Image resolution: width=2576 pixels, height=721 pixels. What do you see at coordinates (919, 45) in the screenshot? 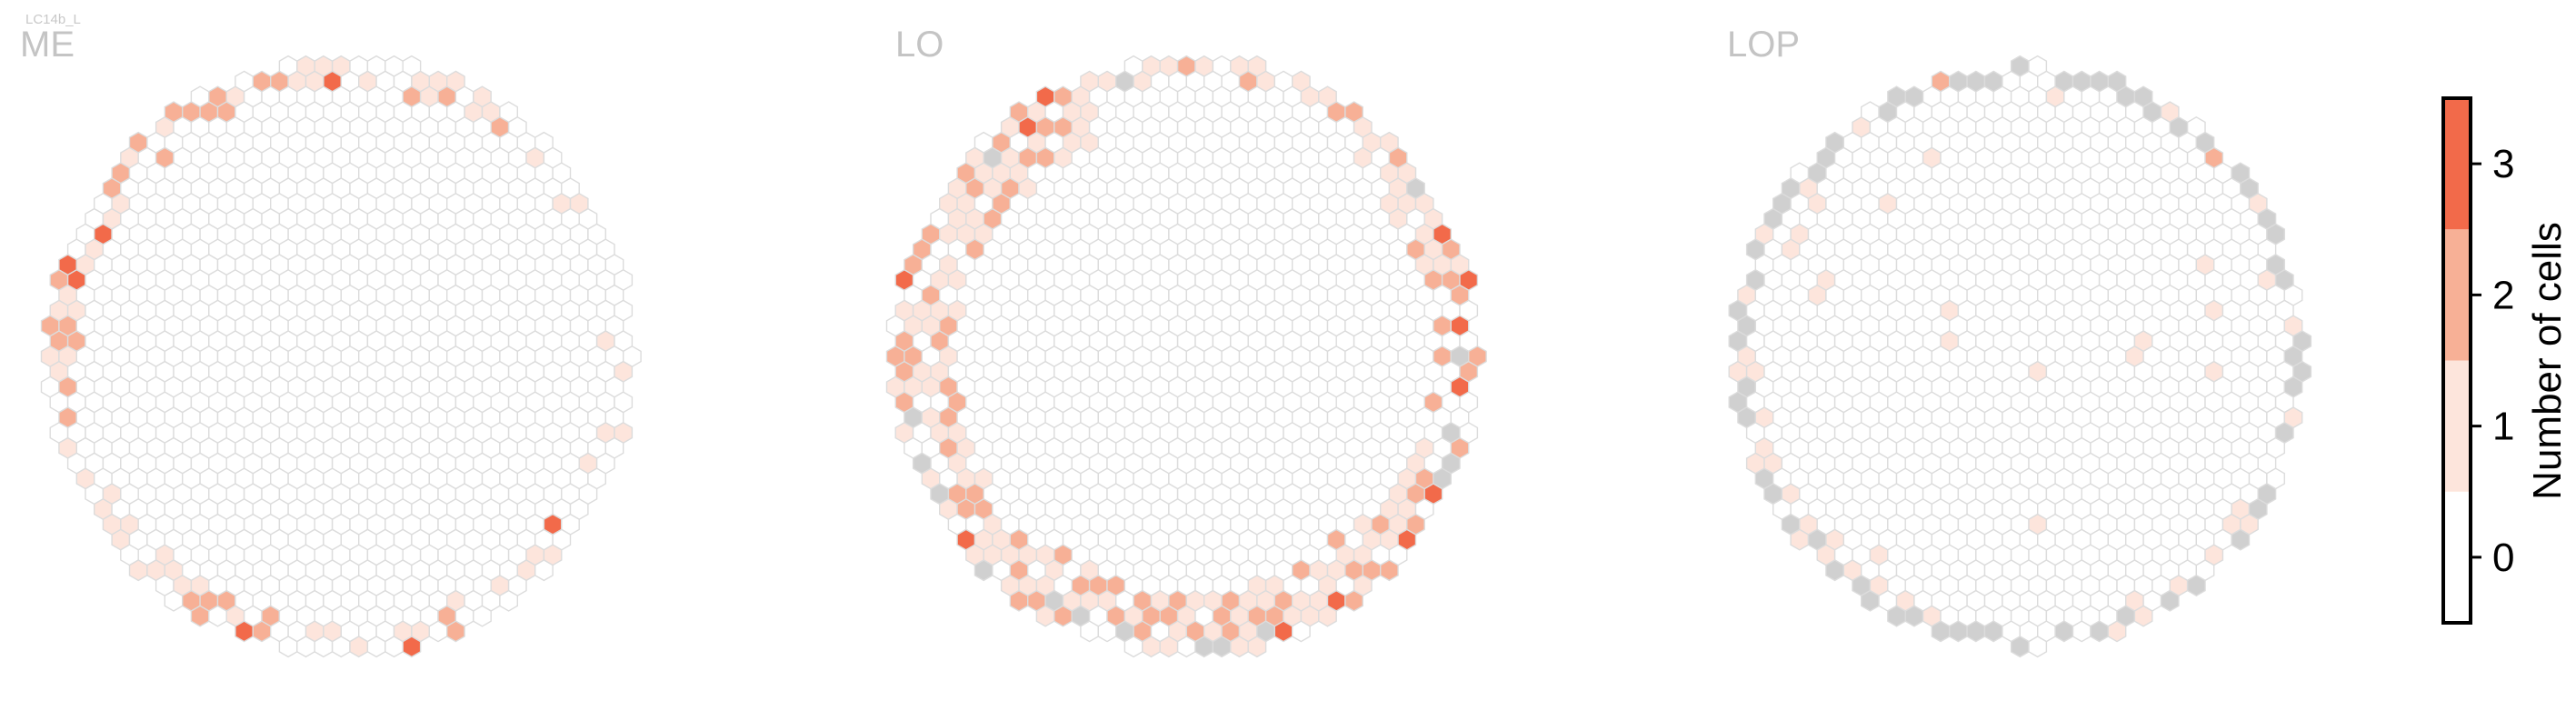
I see `panel-title-lo: LO` at bounding box center [919, 45].